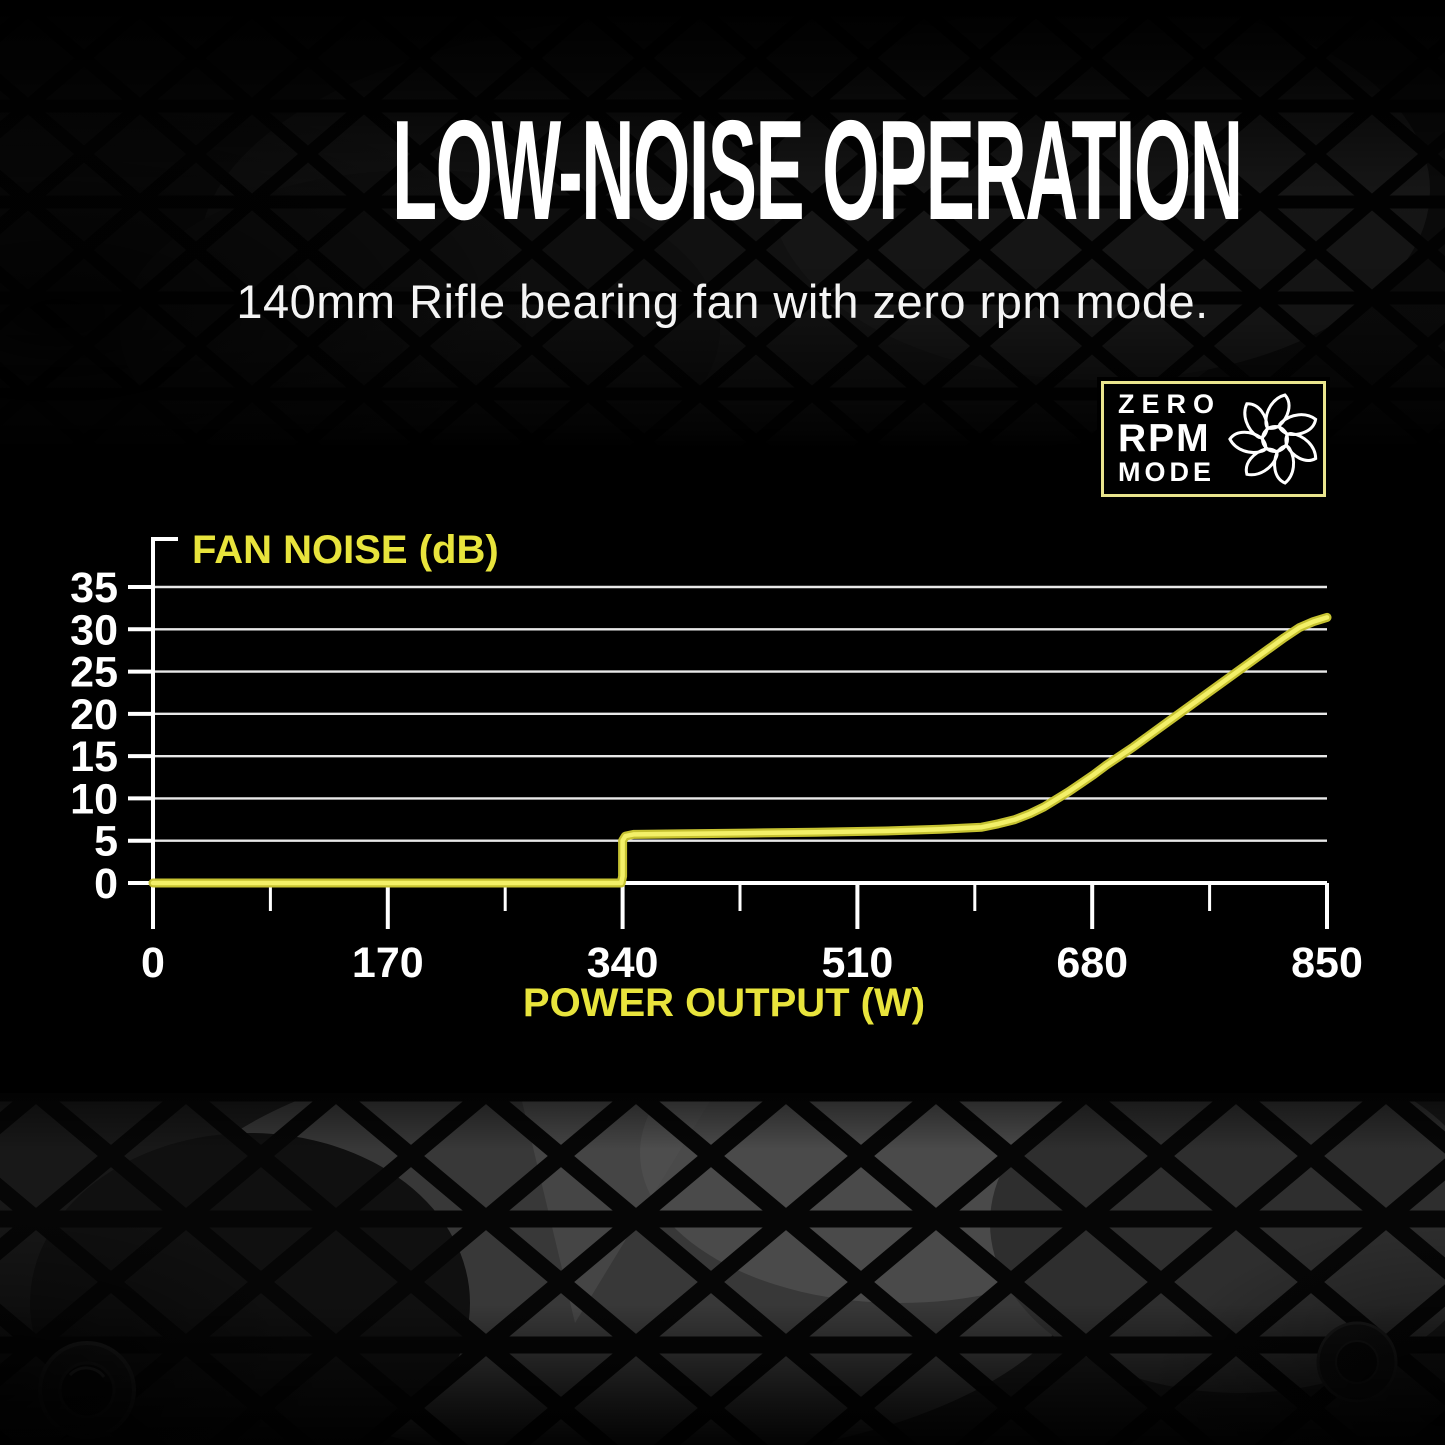 This screenshot has width=1445, height=1445. What do you see at coordinates (94, 757) in the screenshot?
I see `y-tick-label-15: 15` at bounding box center [94, 757].